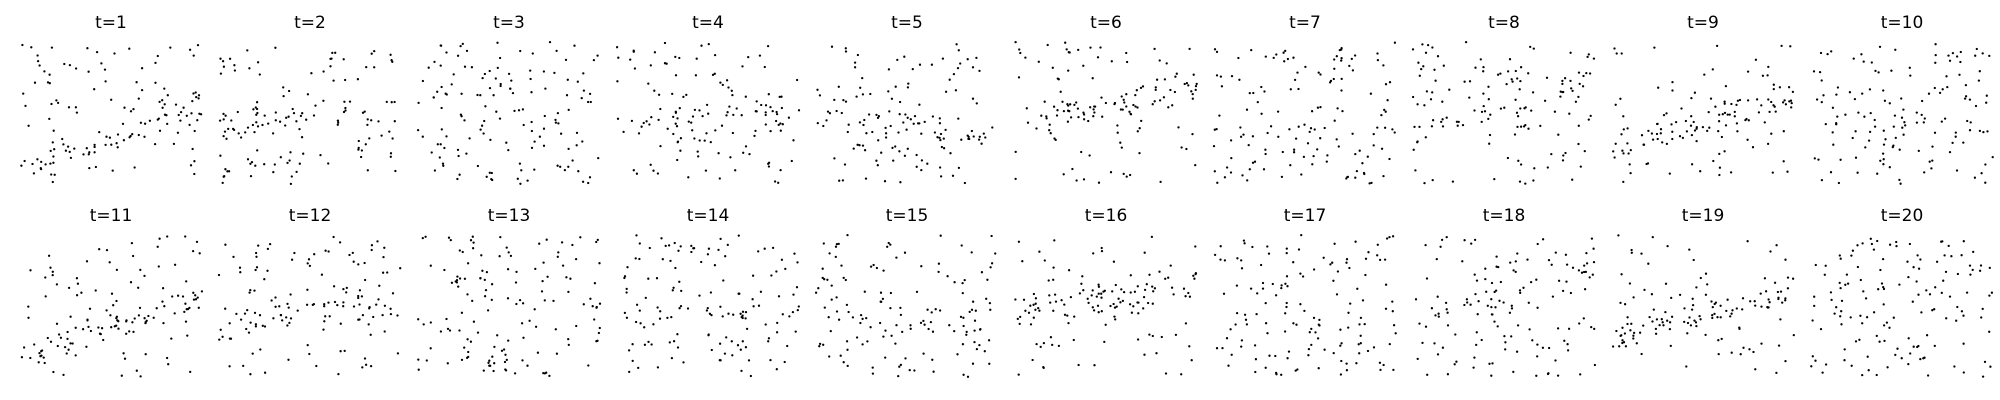 The height and width of the screenshot is (400, 2000). What do you see at coordinates (111, 216) in the screenshot?
I see `panel-title: t=11` at bounding box center [111, 216].